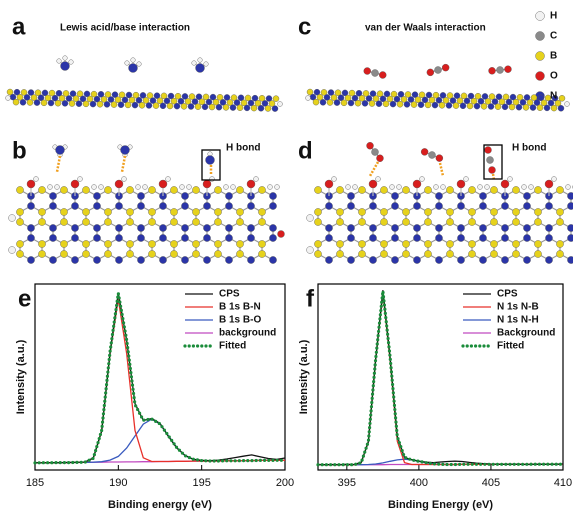  I want to click on legend-label: B, so click(553, 56).